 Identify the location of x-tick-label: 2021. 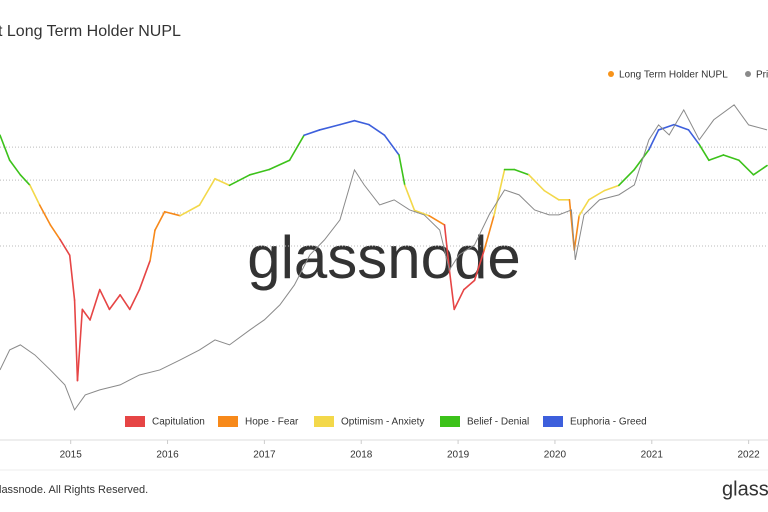
(652, 455).